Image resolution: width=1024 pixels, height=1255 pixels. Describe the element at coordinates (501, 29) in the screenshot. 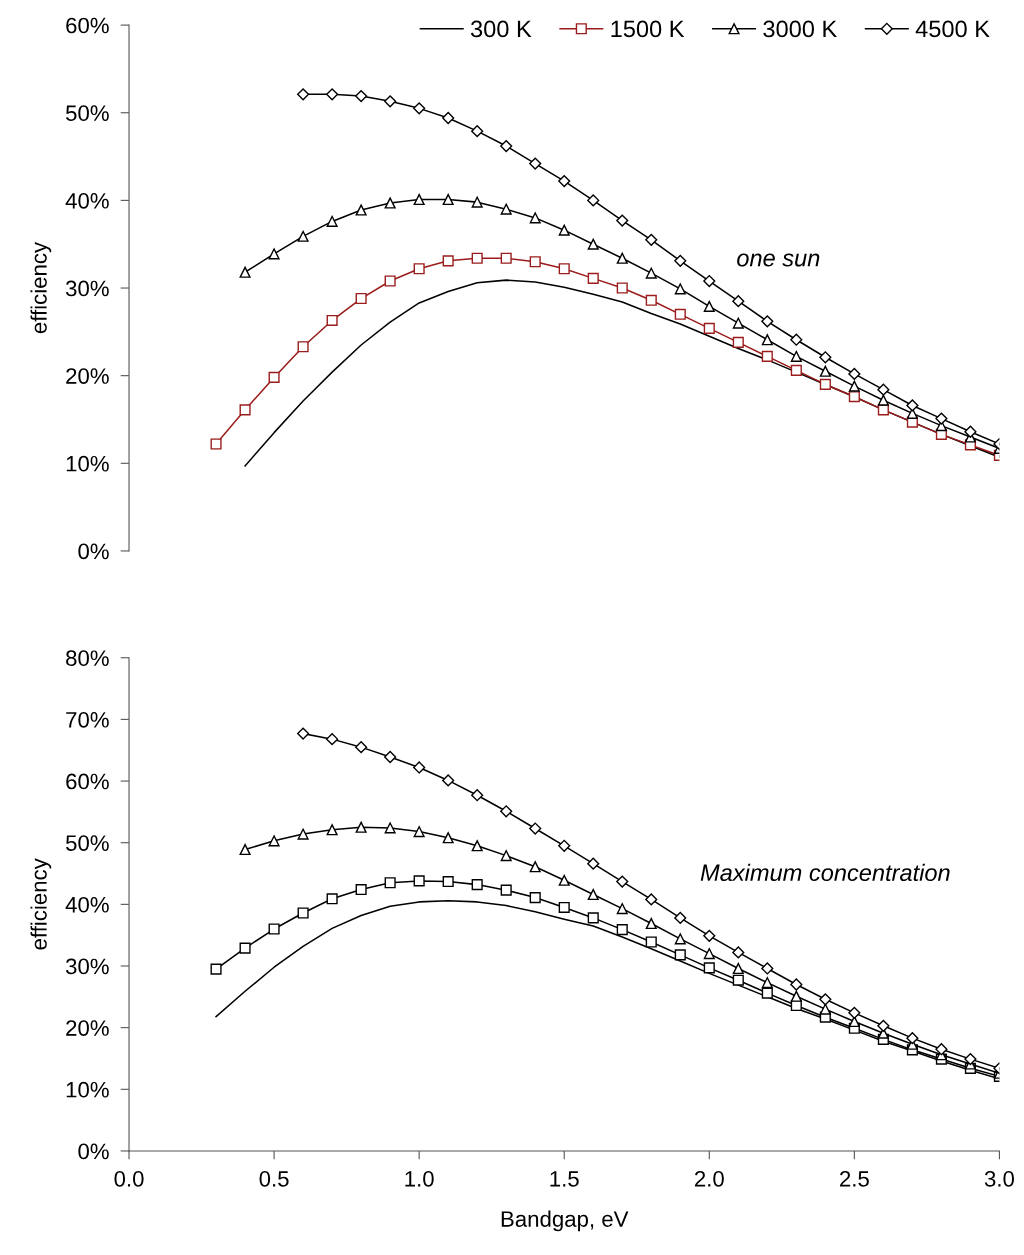

I see `legend-label: 300 K` at that location.